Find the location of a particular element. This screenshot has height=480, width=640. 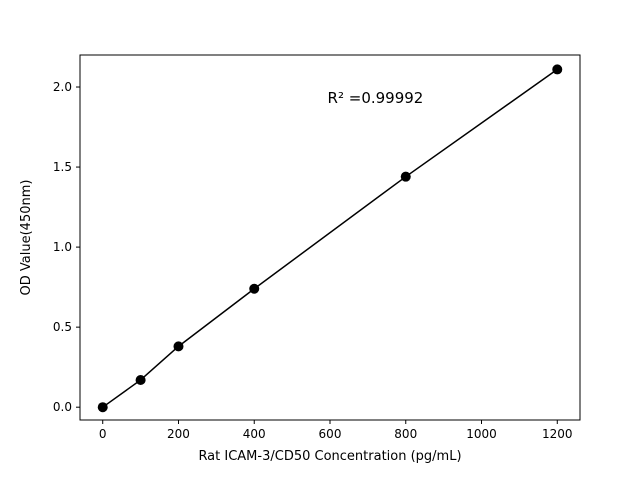

y-axis-label: OD Value(450nm) is located at coordinates (26, 238).